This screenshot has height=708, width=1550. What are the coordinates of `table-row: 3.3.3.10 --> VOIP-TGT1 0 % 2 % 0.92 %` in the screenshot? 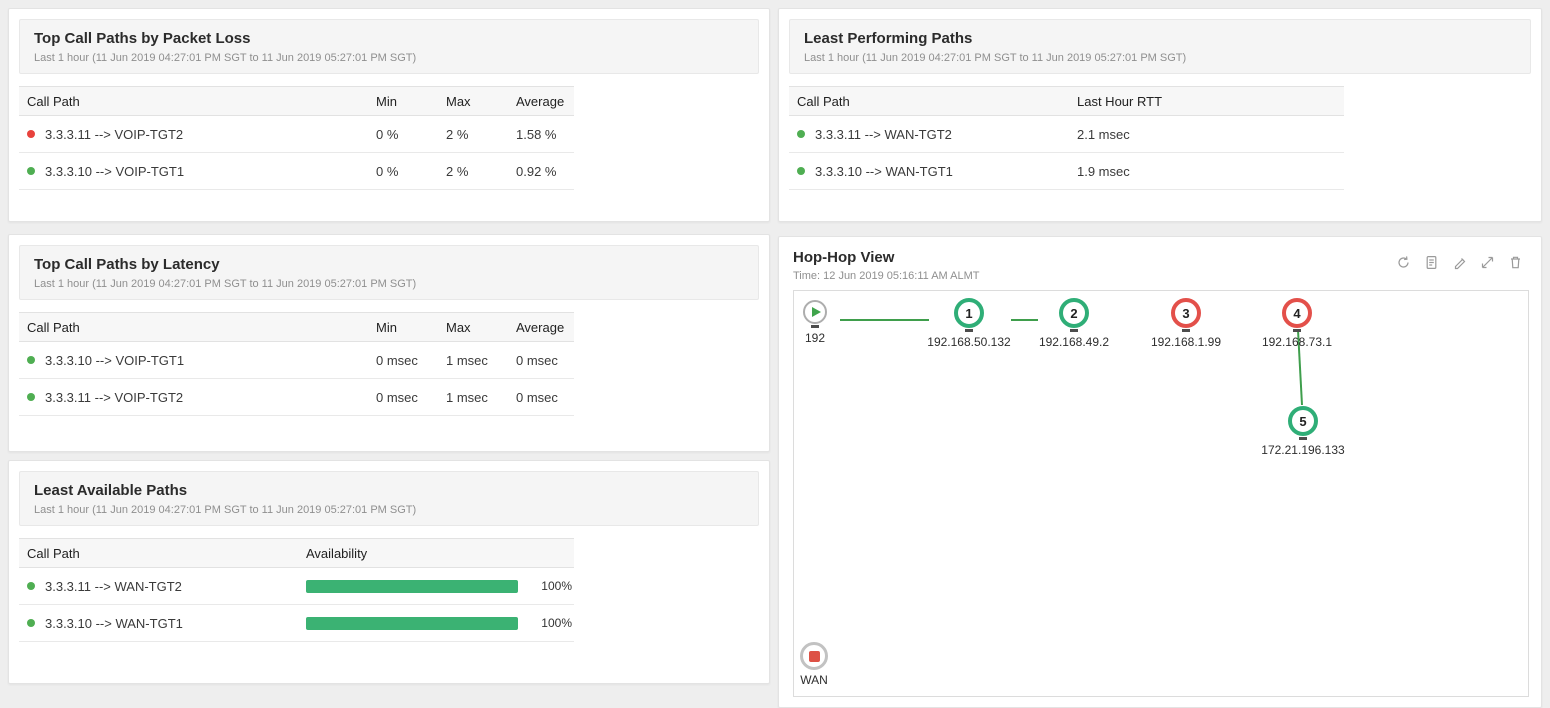 It's located at (296, 171).